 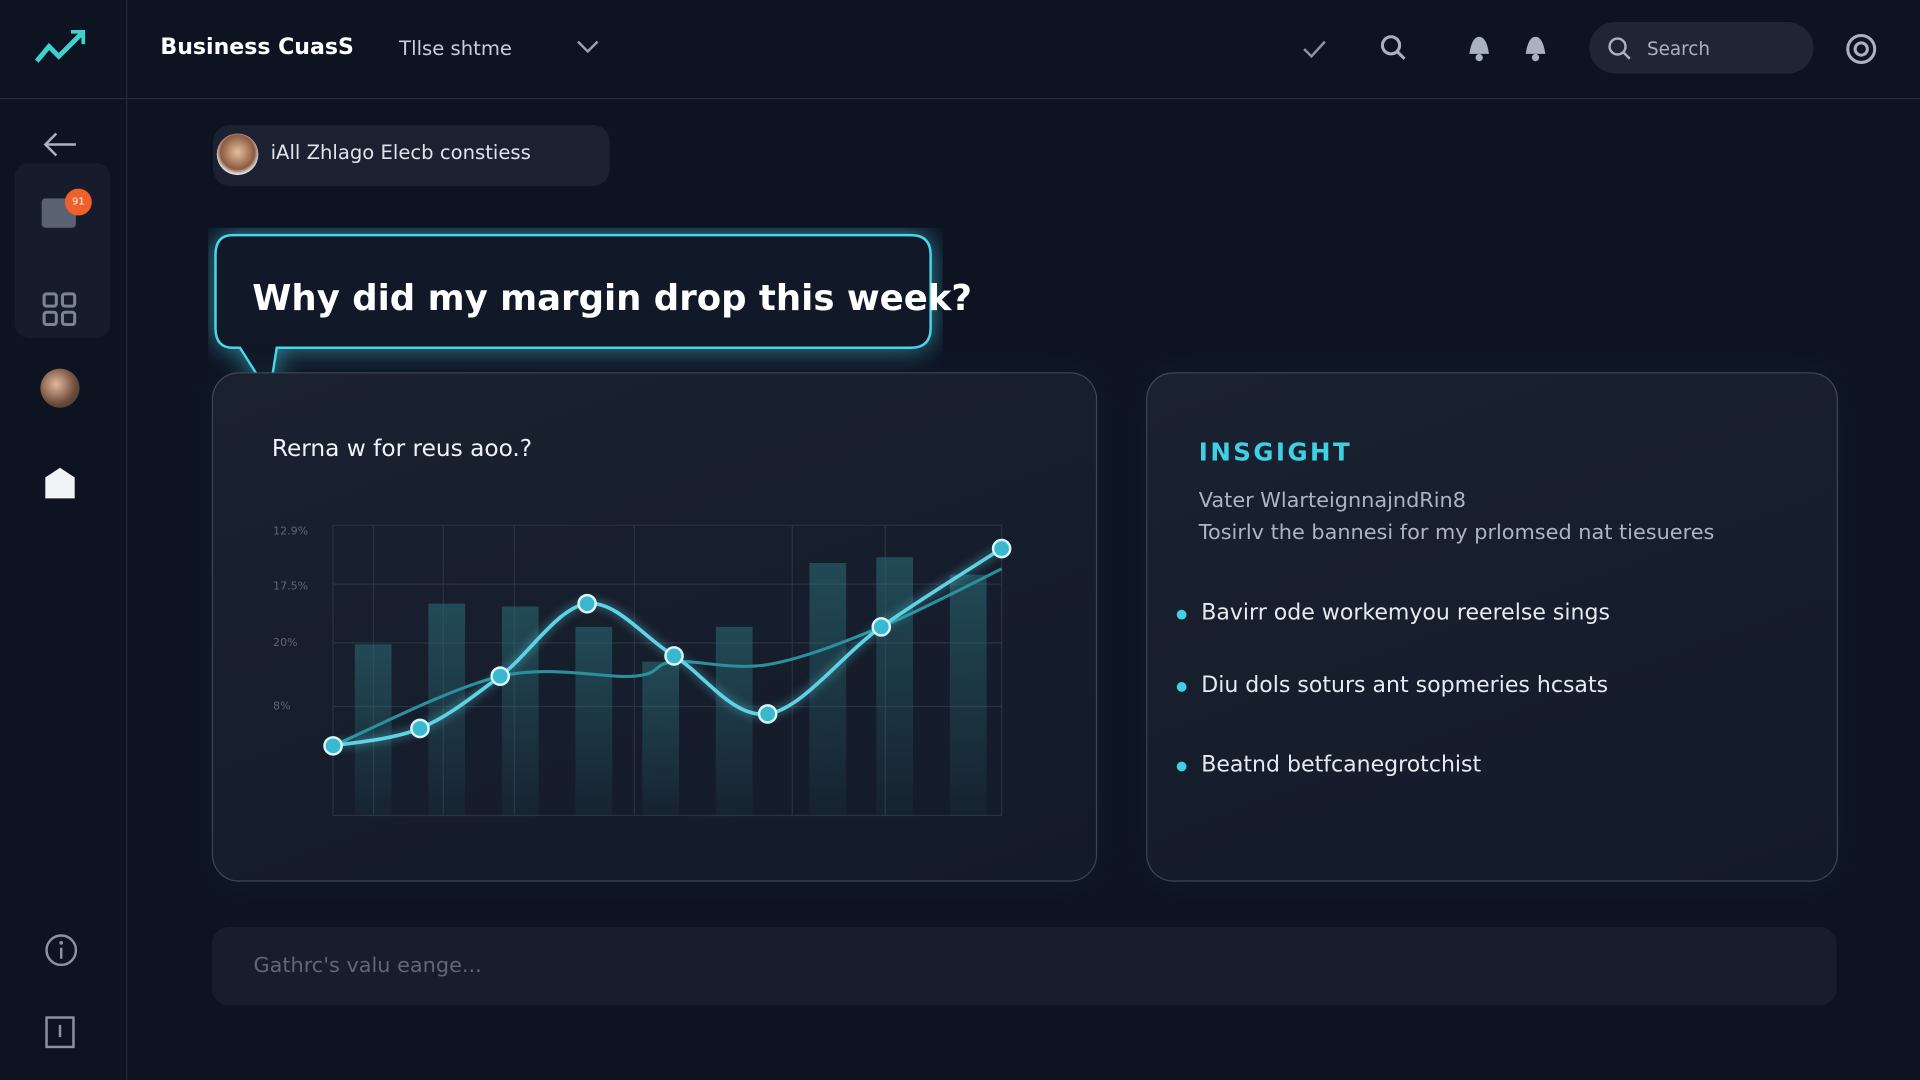 What do you see at coordinates (60, 388) in the screenshot?
I see `sidebar-avatar` at bounding box center [60, 388].